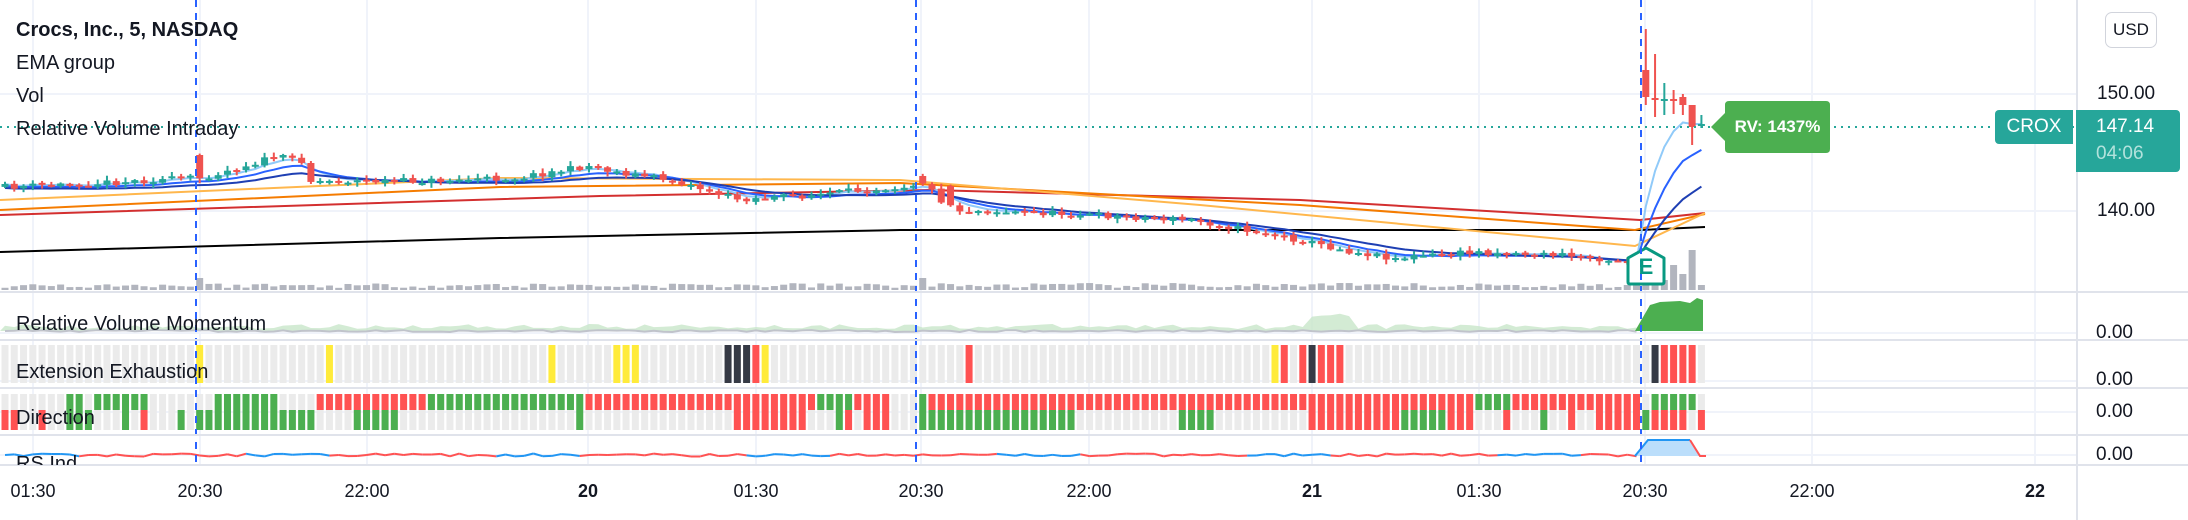 This screenshot has width=2188, height=520. Describe the element at coordinates (65, 63) in the screenshot. I see `legend-ema-group: EMA group` at that location.